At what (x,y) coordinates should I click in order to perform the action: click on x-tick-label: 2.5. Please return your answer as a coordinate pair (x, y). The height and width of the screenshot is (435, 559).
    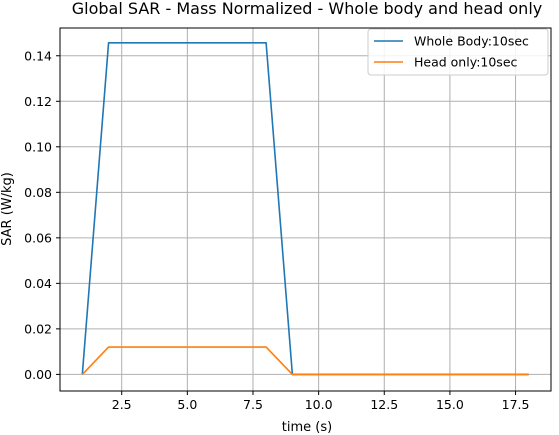
    Looking at the image, I should click on (122, 404).